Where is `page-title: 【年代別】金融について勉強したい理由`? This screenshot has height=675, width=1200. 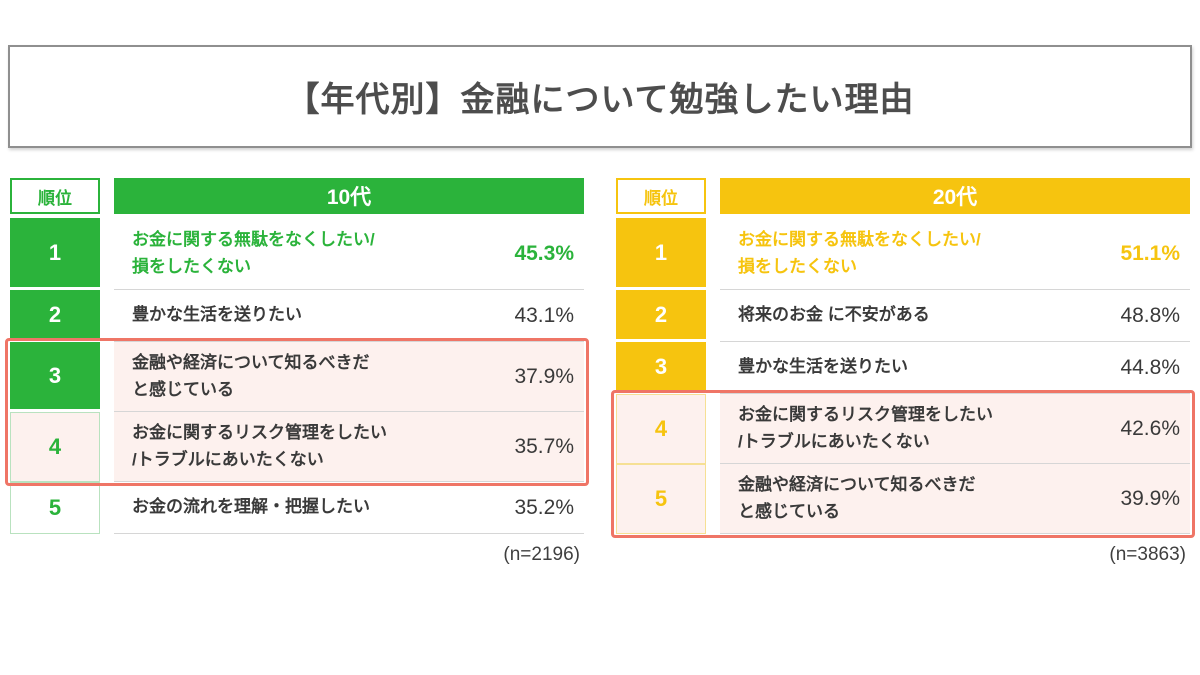 page-title: 【年代別】金融について勉強したい理由 is located at coordinates (600, 100).